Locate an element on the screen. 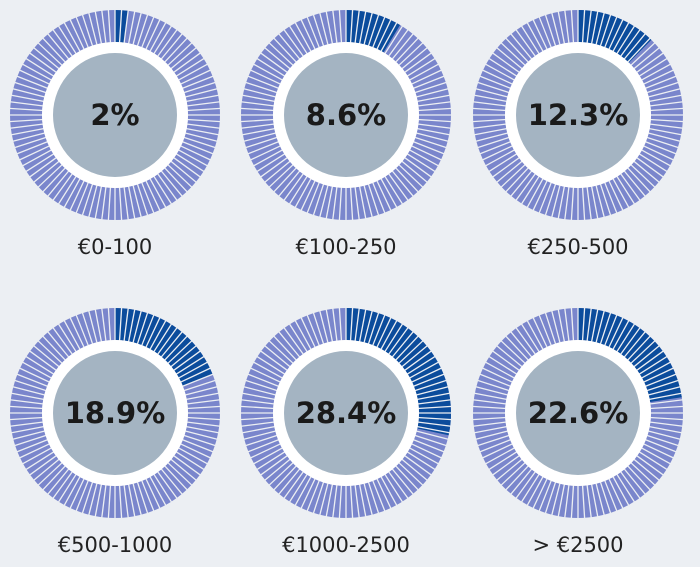 Image resolution: width=700 pixels, height=567 pixels. donut: 8.6% €100-250 is located at coordinates (346, 134).